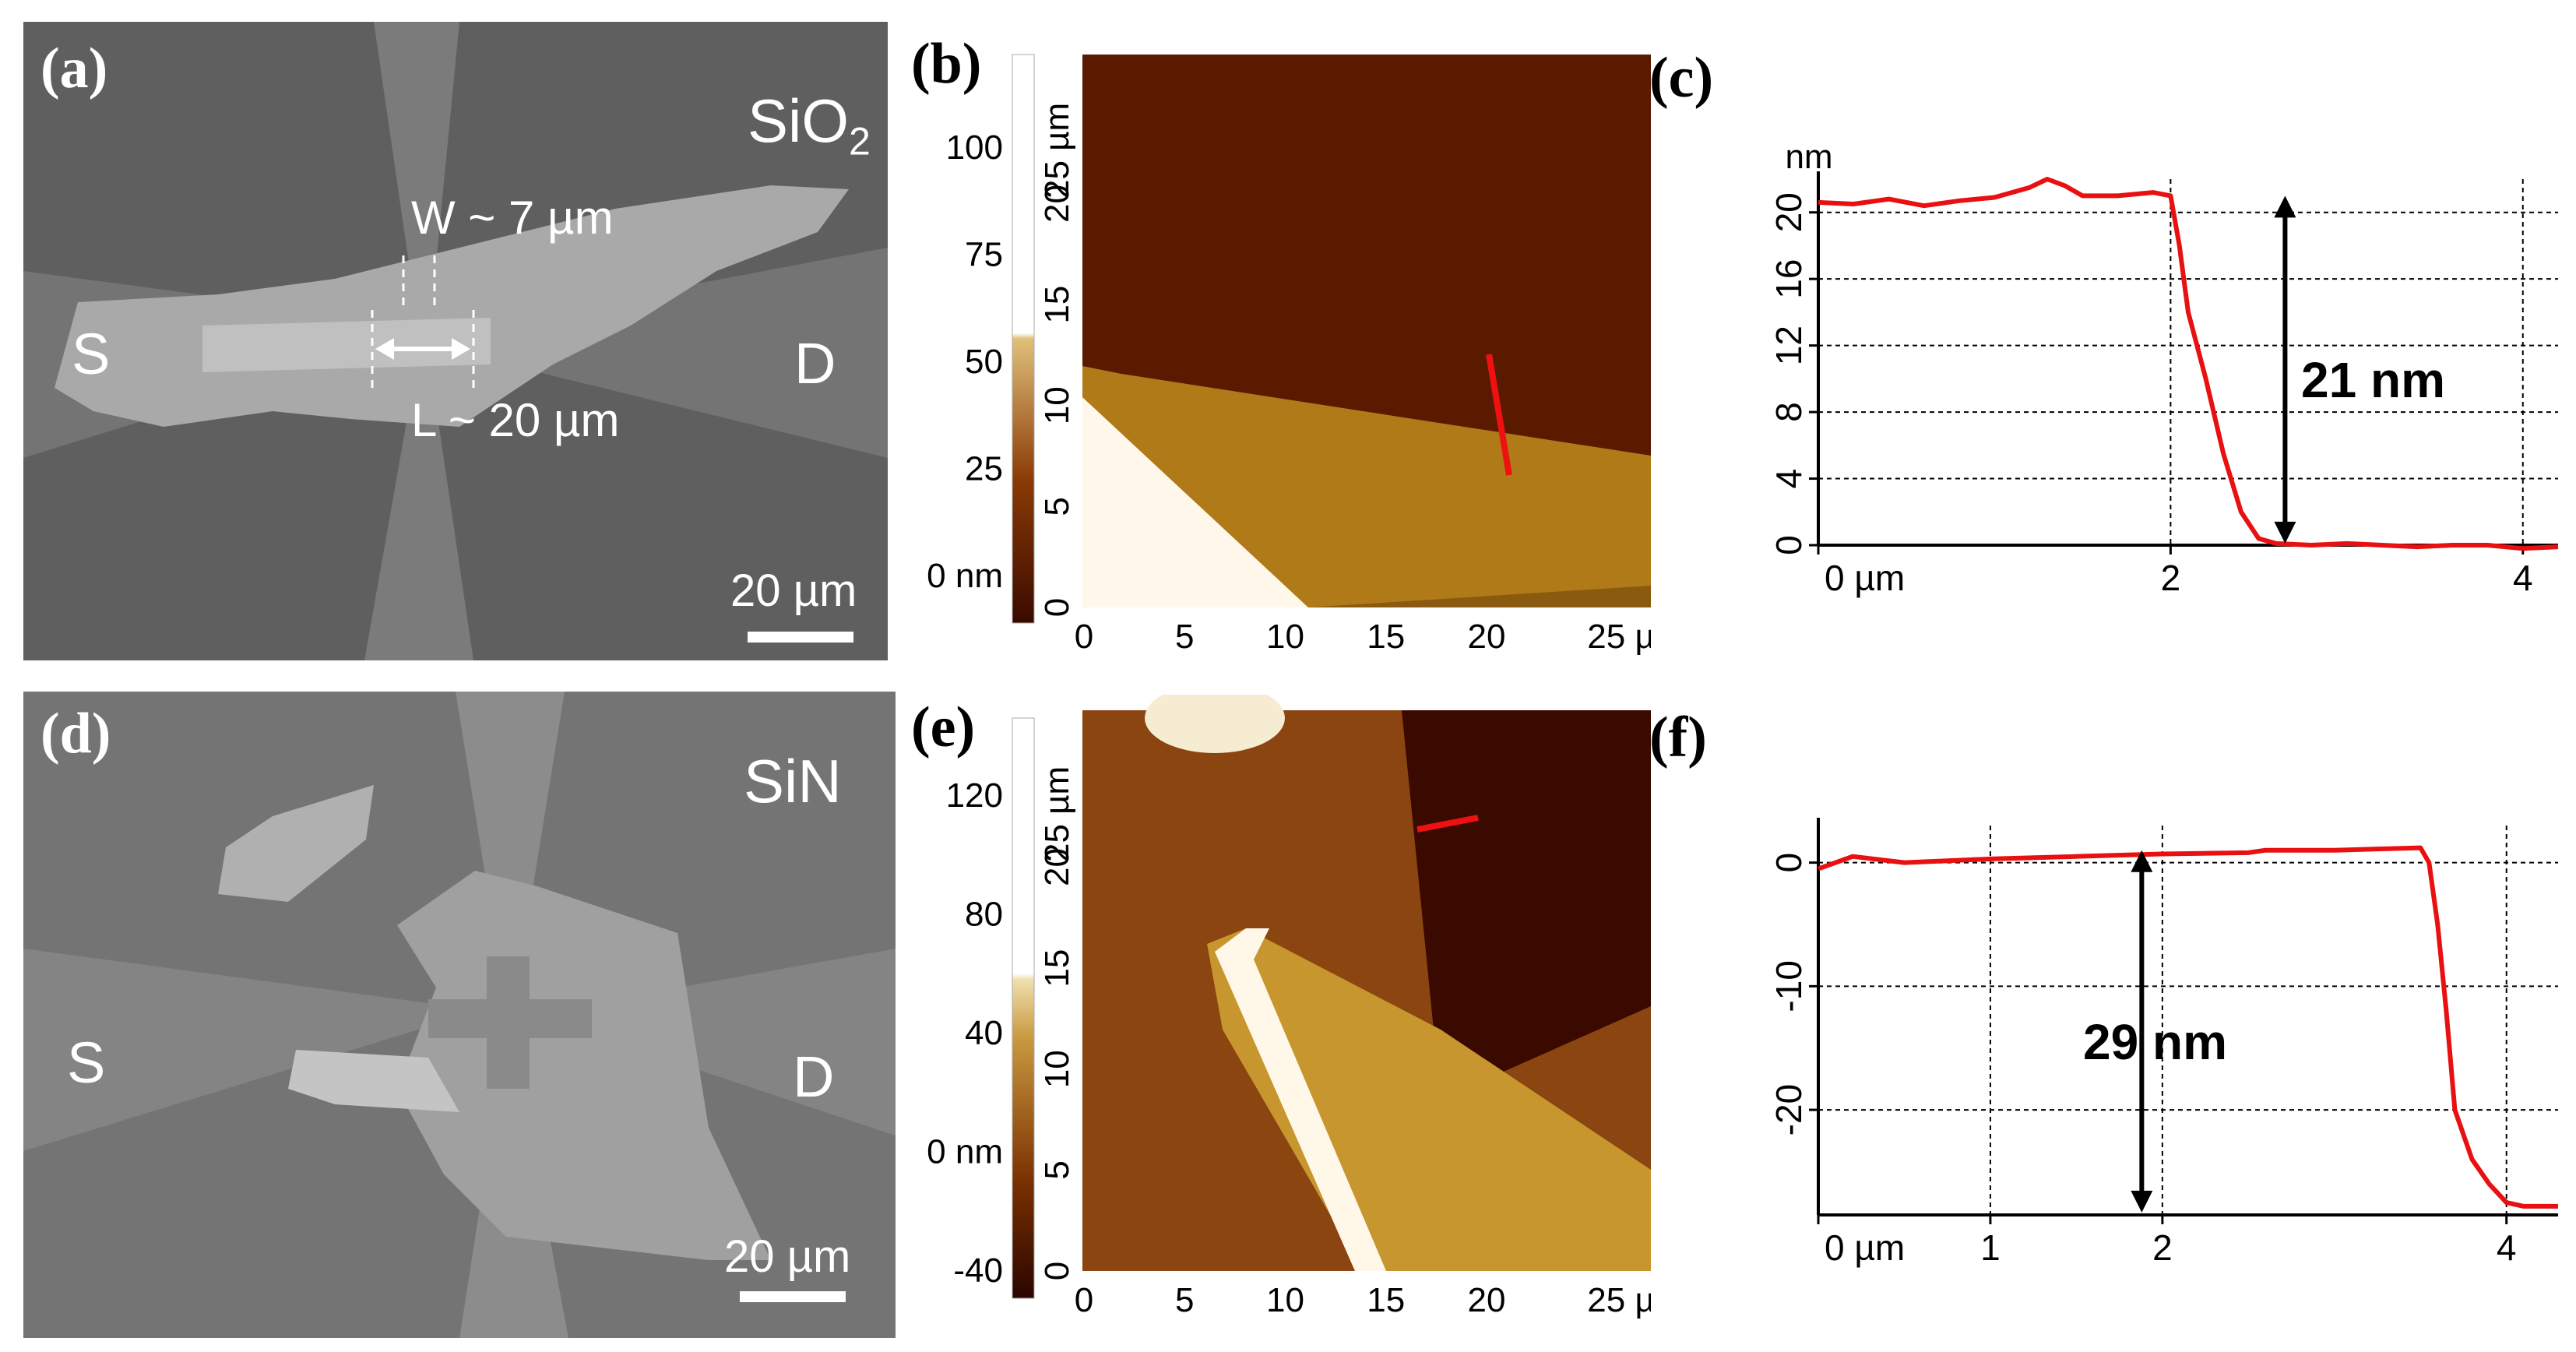 This screenshot has height=1352, width=2576. Describe the element at coordinates (75, 734) in the screenshot. I see `panel-d-label: (d)` at that location.